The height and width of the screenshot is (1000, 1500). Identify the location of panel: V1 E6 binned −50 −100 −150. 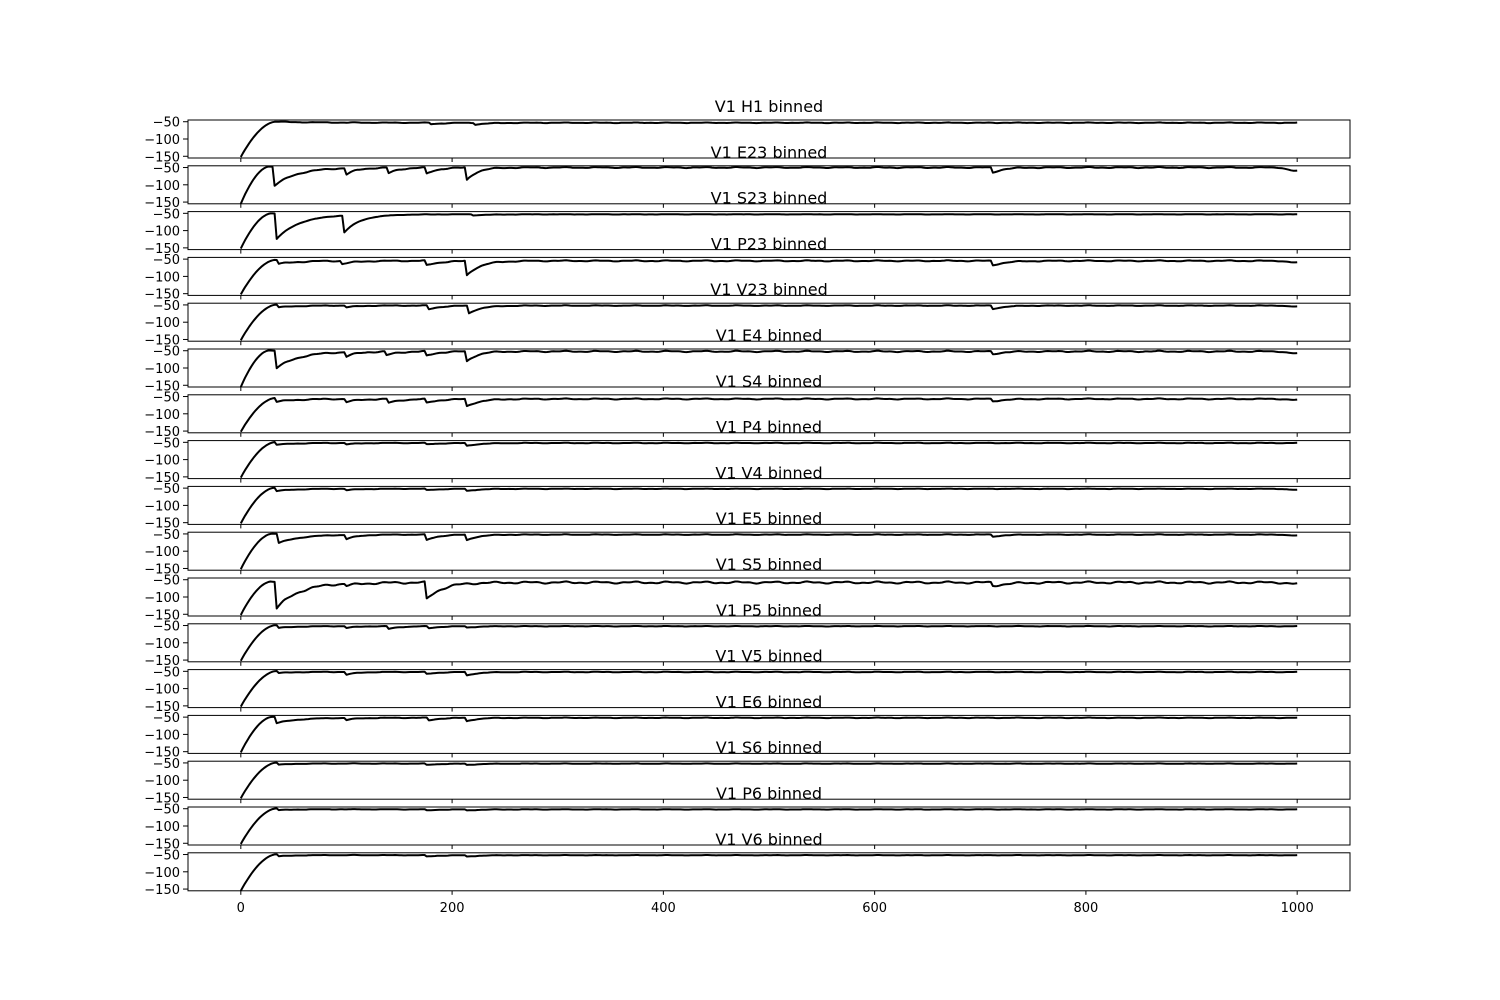
(747, 726).